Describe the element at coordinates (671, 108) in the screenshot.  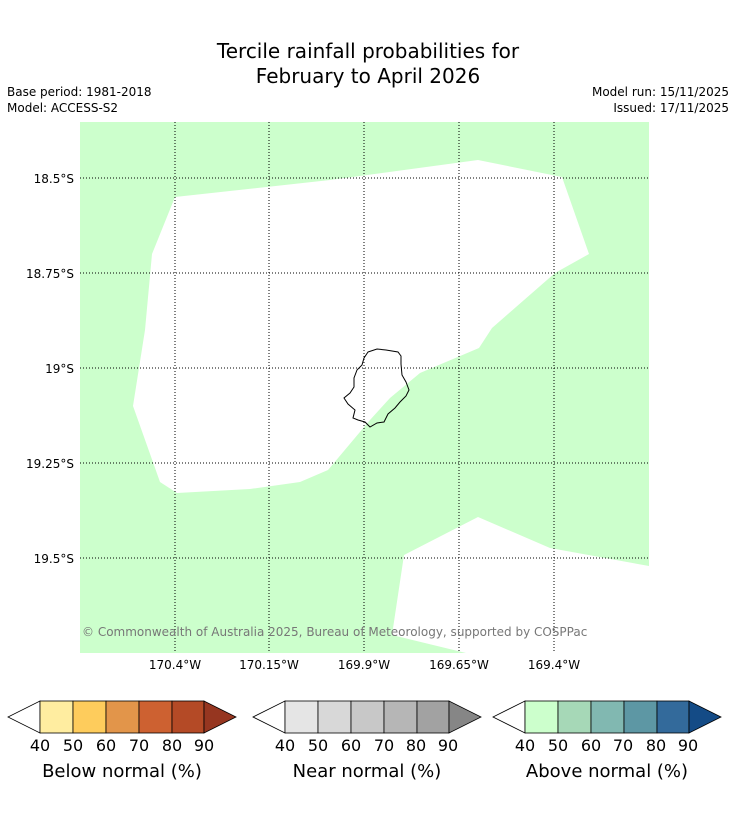
I see `issued-date-text: Issued: 17/11/2025` at that location.